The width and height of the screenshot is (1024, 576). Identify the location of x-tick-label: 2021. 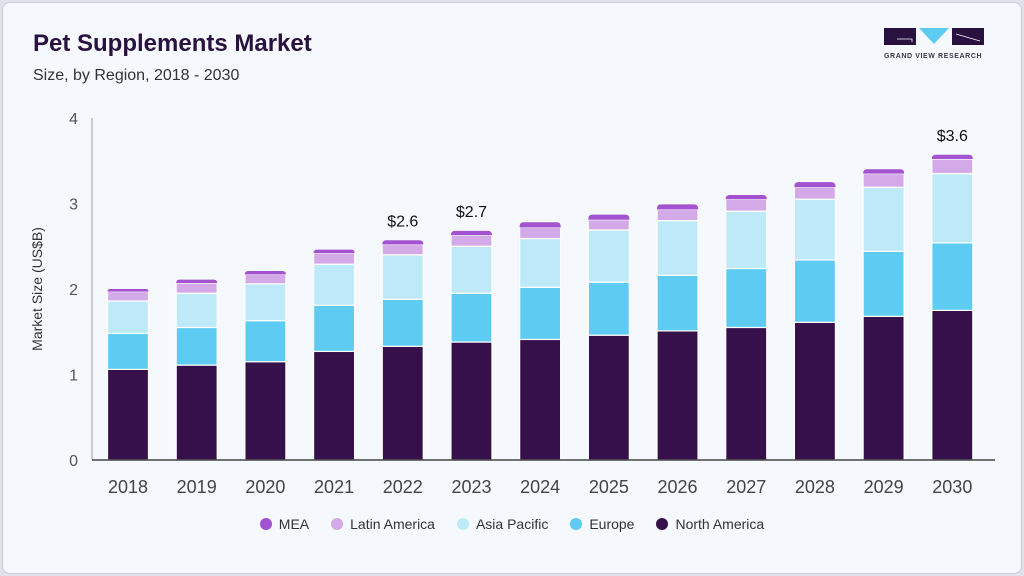
(334, 487).